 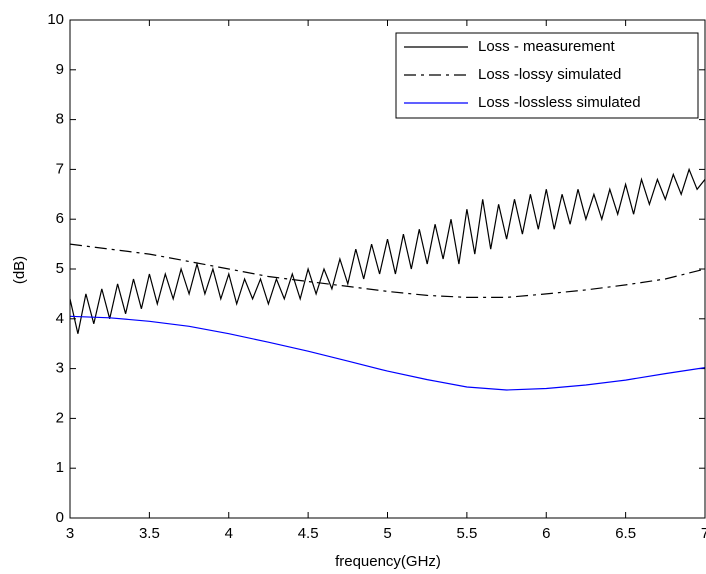 What do you see at coordinates (149, 533) in the screenshot?
I see `x-tick-label: 3.5` at bounding box center [149, 533].